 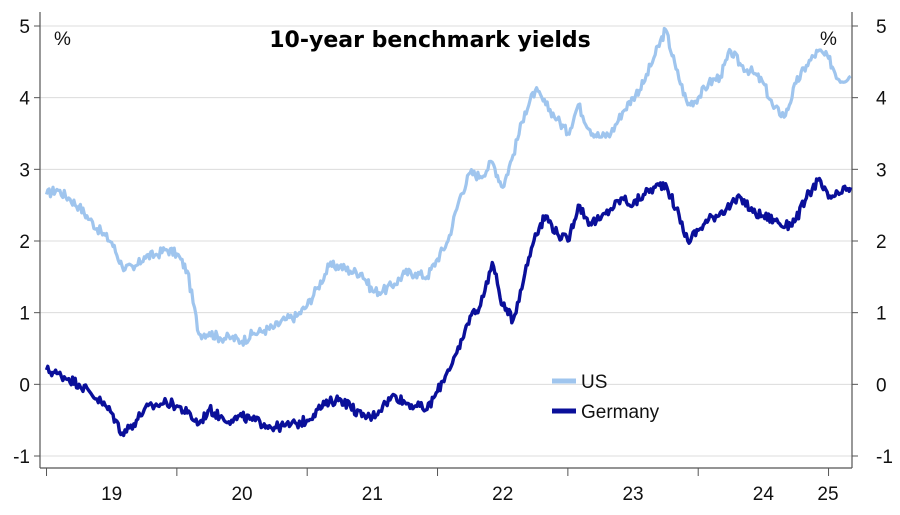 I want to click on x-tick-label-24: 24, so click(x=764, y=494).